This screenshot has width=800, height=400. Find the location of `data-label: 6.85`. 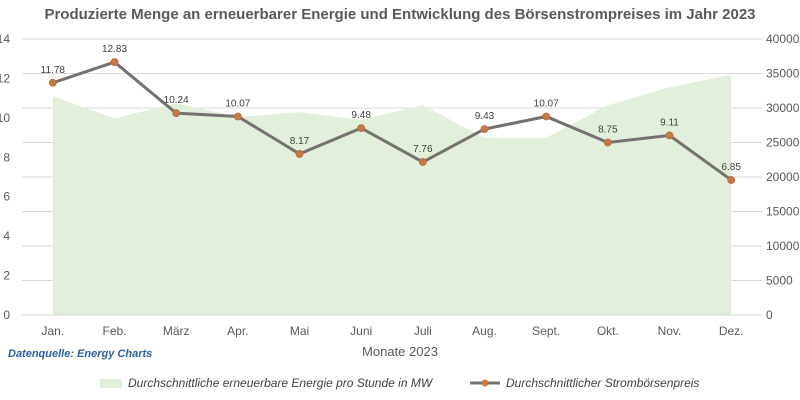

data-label: 6.85 is located at coordinates (731, 167).